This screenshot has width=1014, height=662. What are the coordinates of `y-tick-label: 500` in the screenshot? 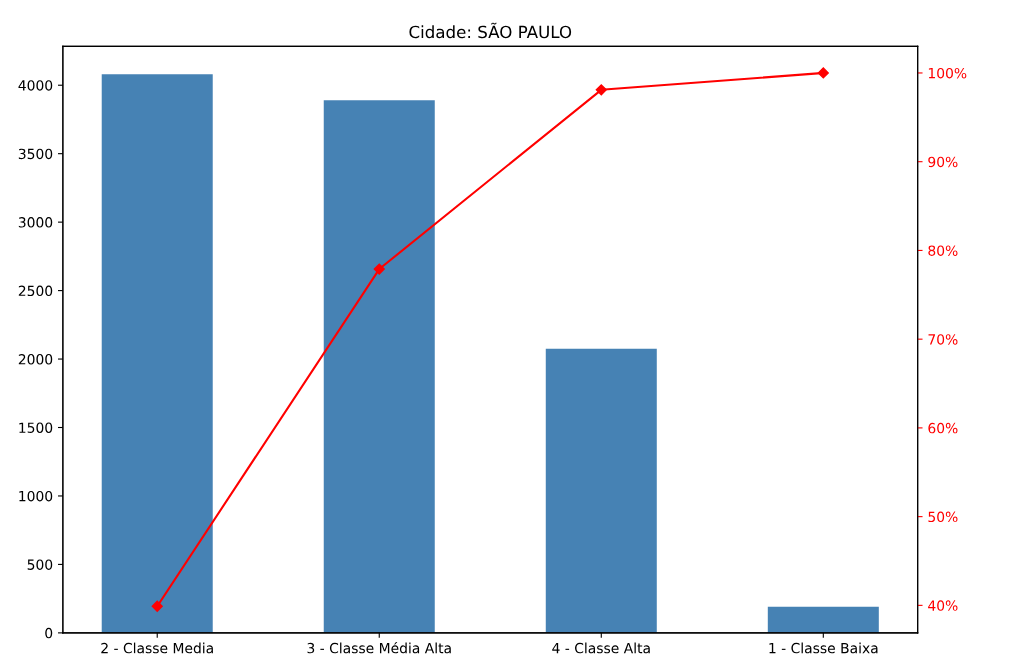 It's located at (40, 564).